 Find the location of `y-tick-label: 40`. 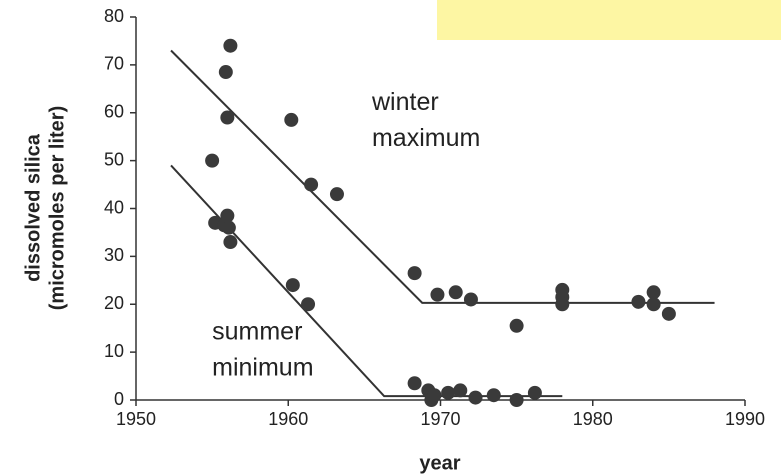

y-tick-label: 40 is located at coordinates (114, 207).